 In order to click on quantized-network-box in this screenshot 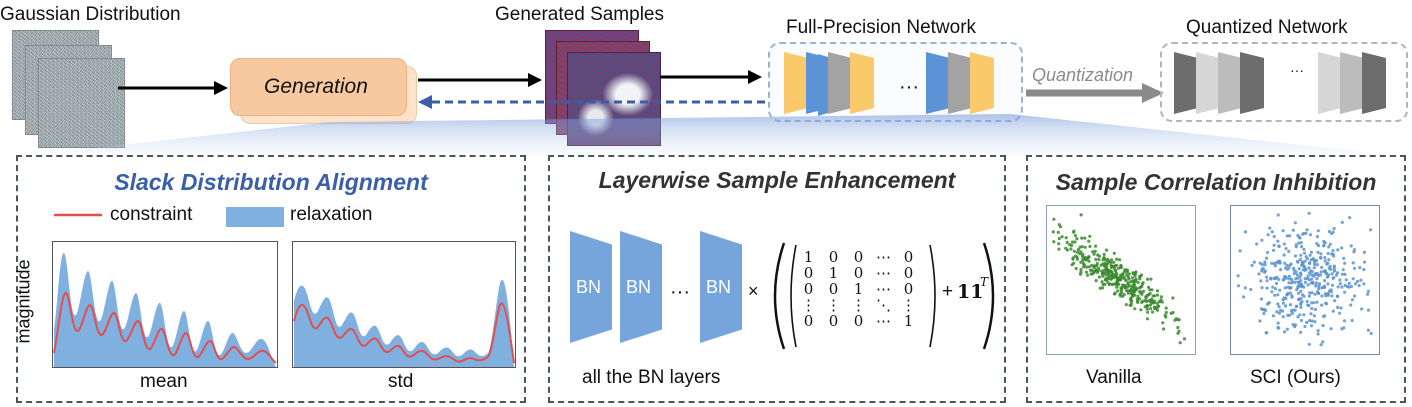, I will do `click(1284, 82)`.